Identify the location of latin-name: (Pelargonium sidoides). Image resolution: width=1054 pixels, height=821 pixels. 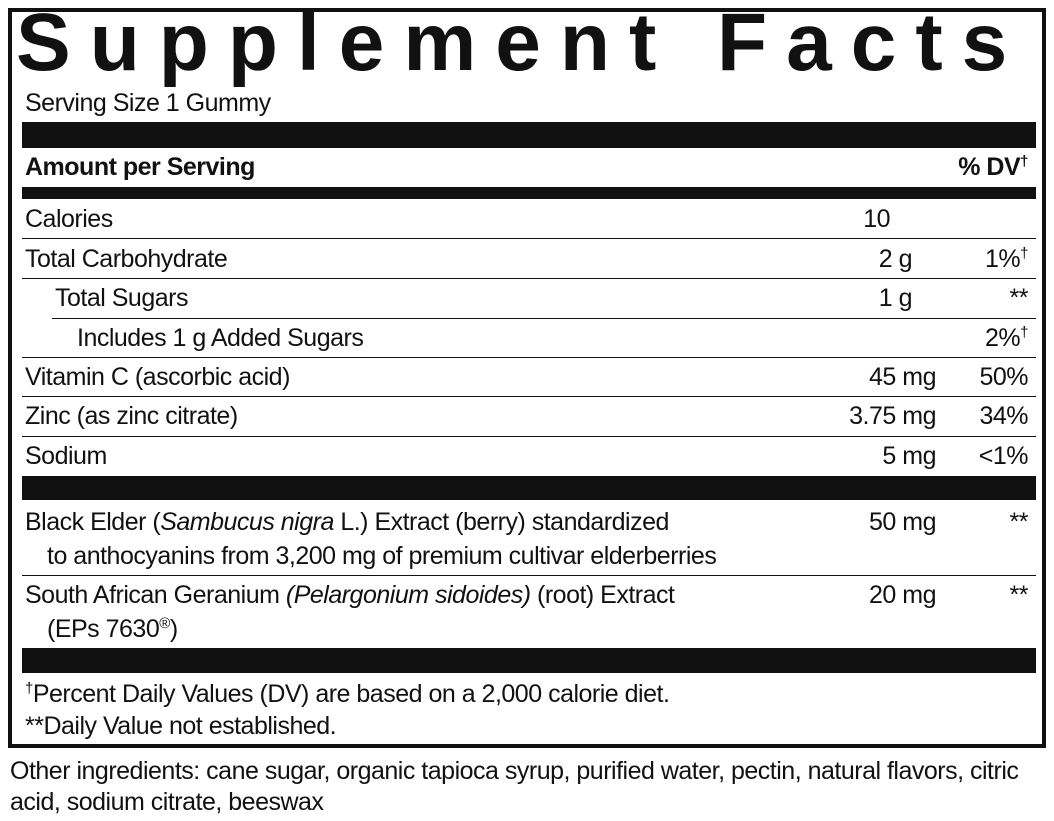
(408, 595).